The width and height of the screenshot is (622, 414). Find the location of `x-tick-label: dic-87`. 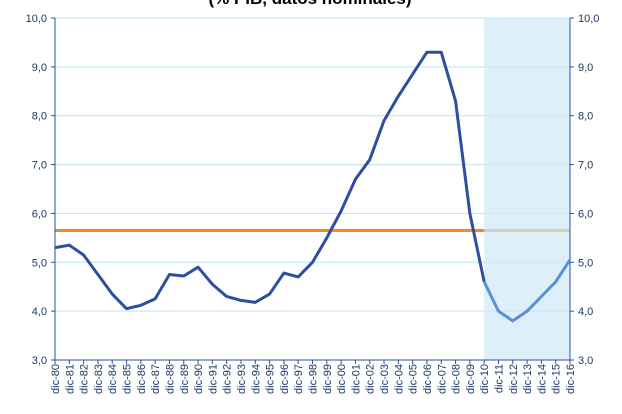

x-tick-label: dic-87 is located at coordinates (156, 379).